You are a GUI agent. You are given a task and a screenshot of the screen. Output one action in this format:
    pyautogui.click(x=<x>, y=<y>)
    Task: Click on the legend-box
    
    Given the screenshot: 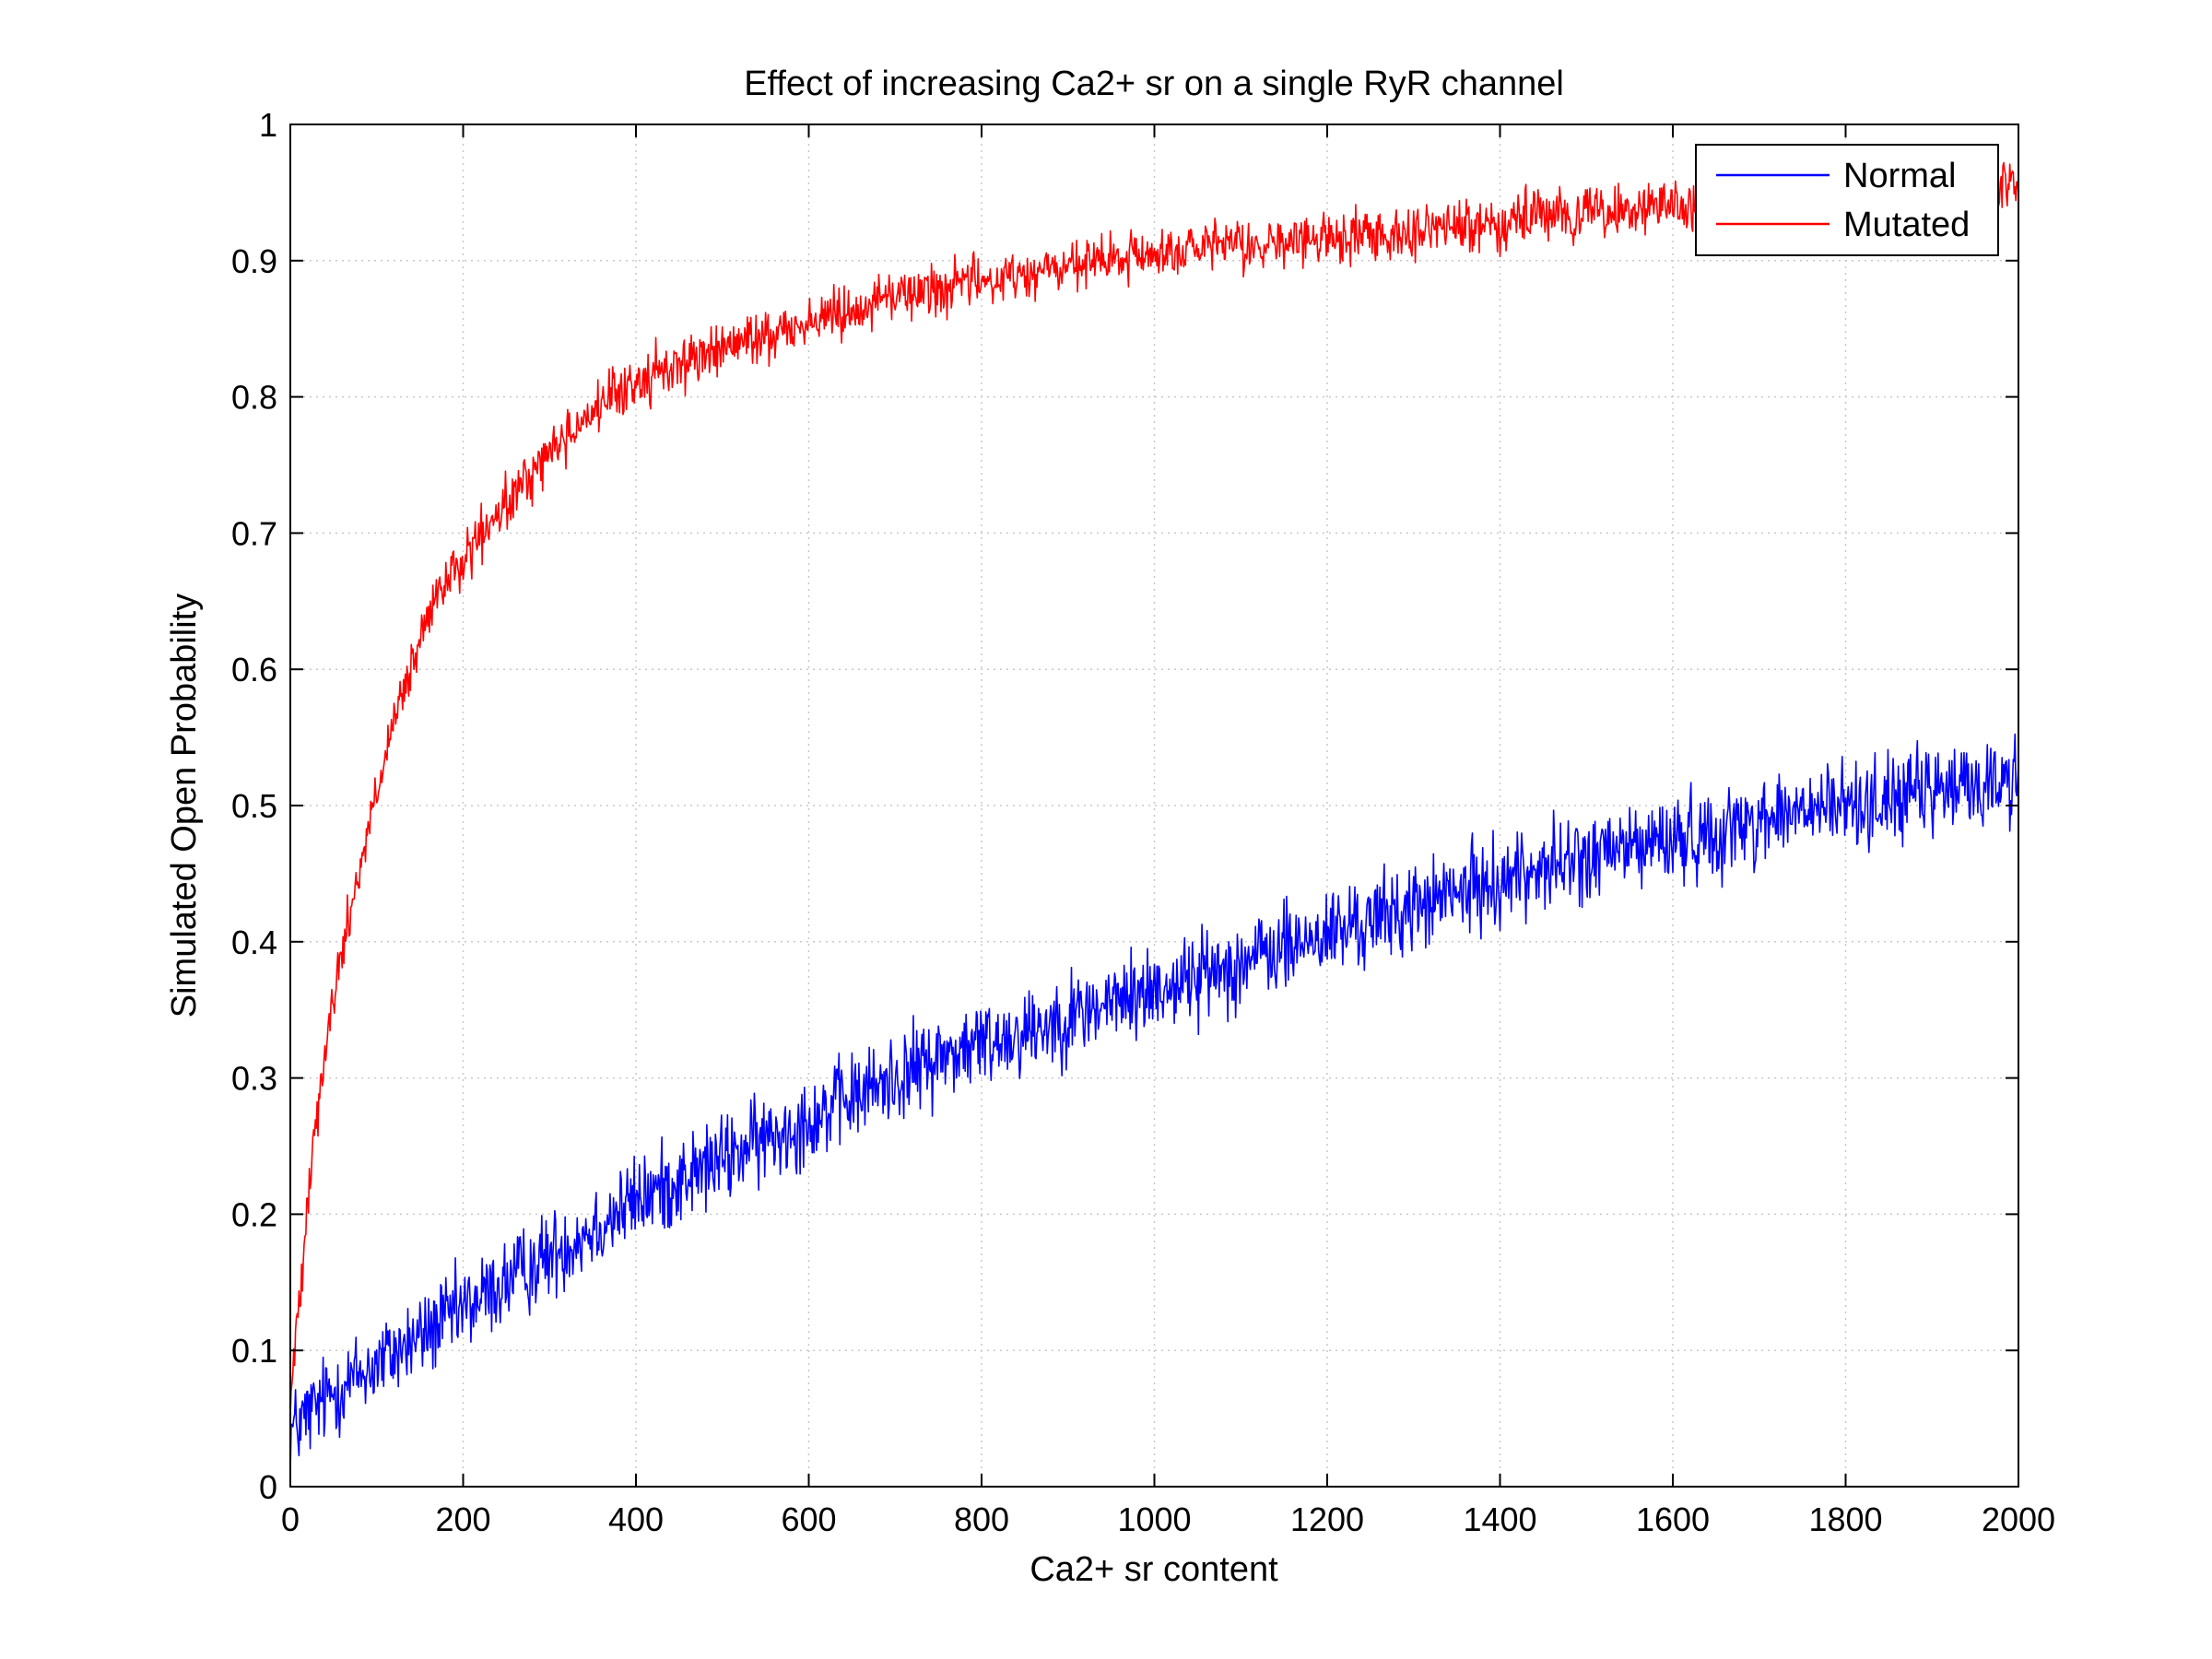 What is the action you would take?
    pyautogui.click(x=1847, y=200)
    